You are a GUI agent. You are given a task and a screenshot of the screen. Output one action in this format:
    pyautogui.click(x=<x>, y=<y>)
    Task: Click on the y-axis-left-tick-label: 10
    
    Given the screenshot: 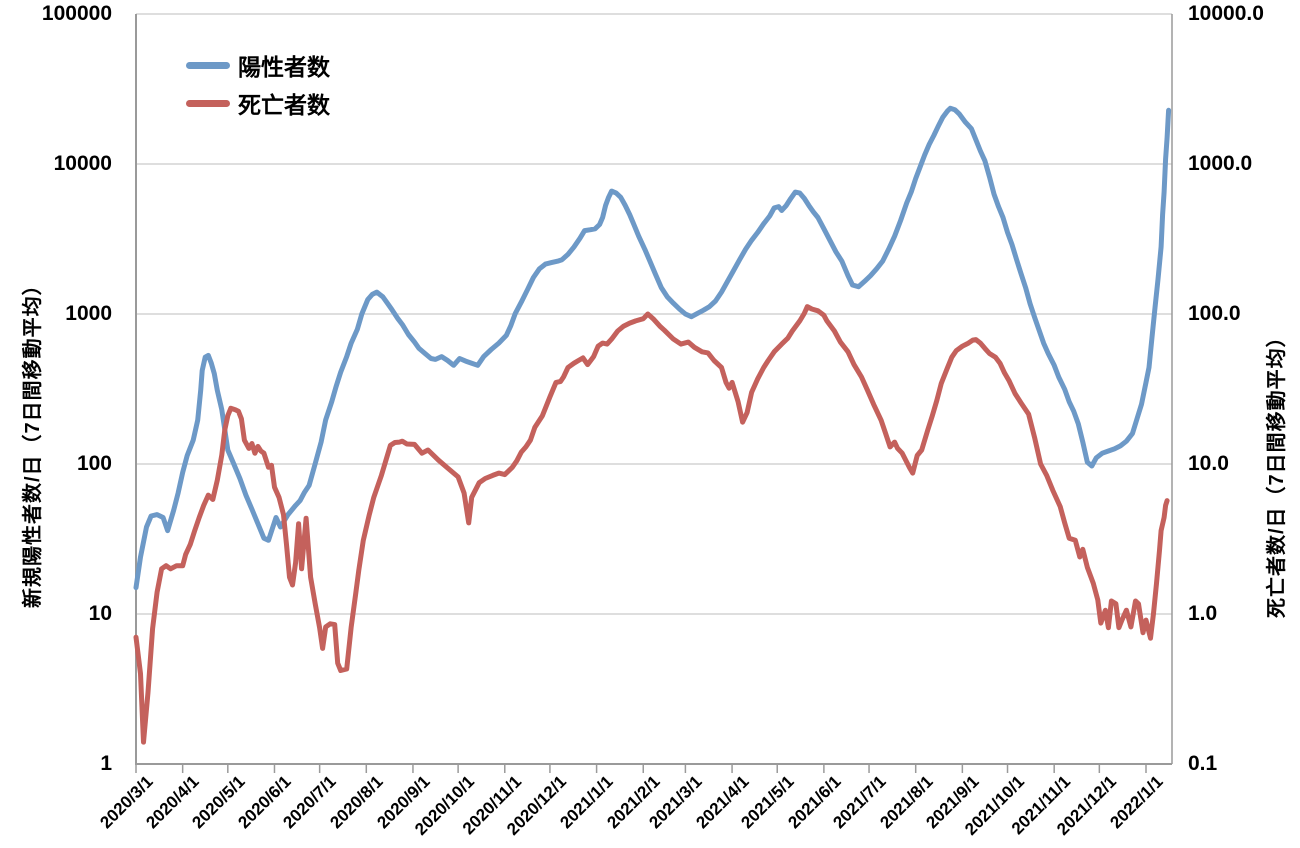 What is the action you would take?
    pyautogui.click(x=100, y=613)
    